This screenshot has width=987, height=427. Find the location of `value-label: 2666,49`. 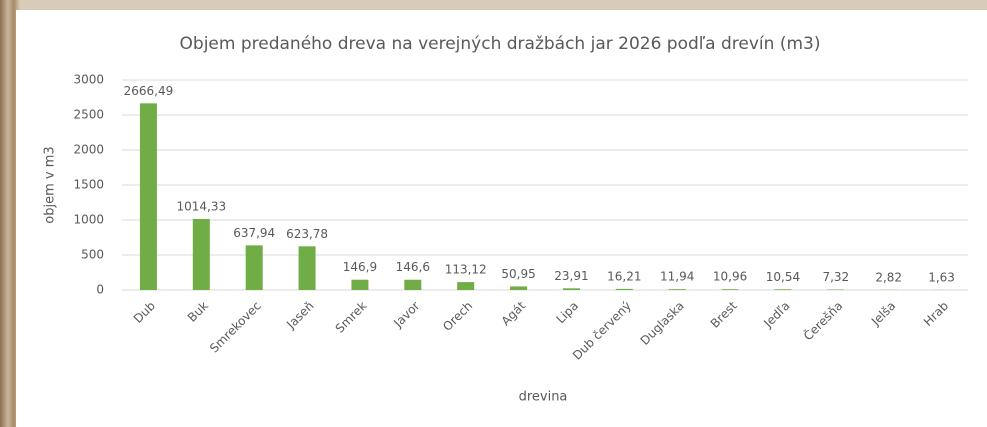

value-label: 2666,49 is located at coordinates (149, 91).